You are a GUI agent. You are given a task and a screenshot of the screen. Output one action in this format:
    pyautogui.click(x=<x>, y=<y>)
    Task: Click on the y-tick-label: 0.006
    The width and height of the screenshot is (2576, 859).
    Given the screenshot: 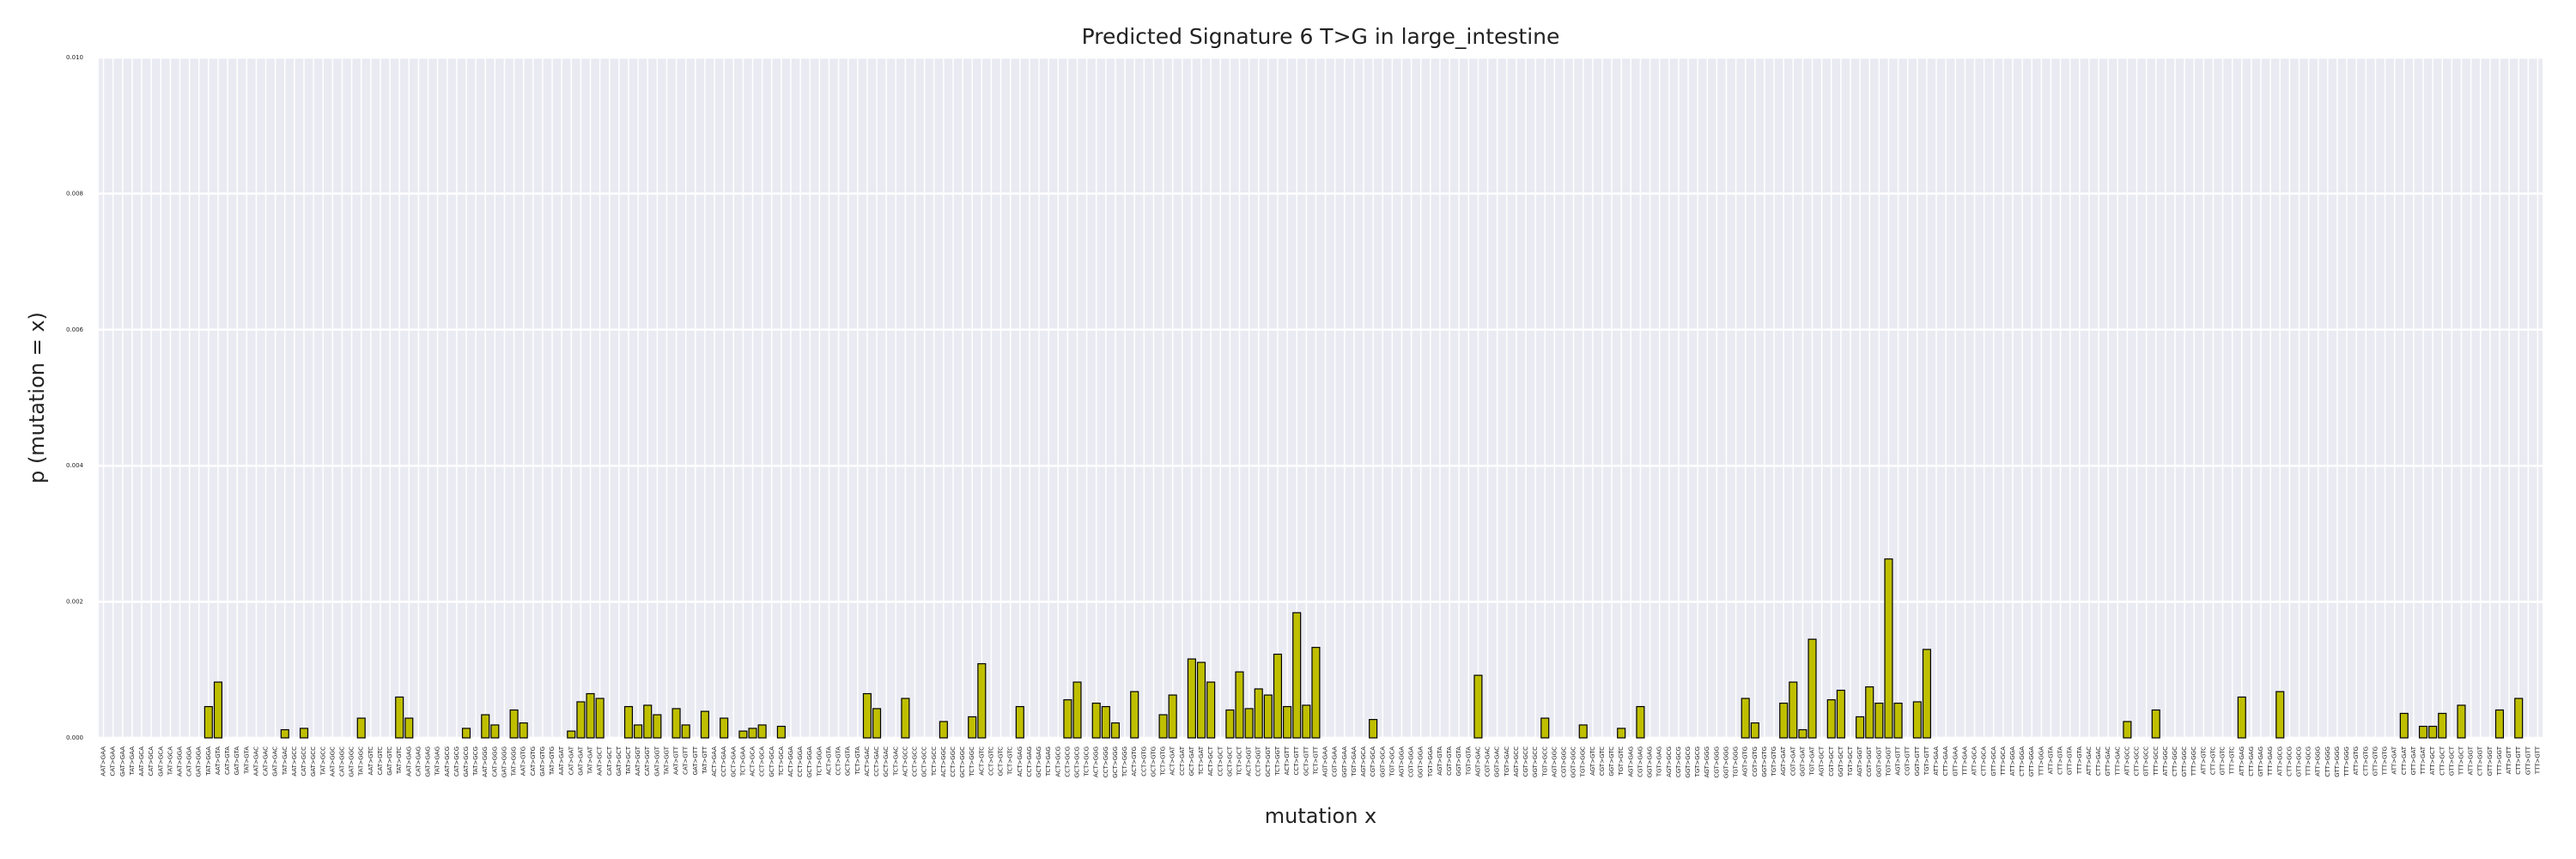 What is the action you would take?
    pyautogui.click(x=75, y=329)
    